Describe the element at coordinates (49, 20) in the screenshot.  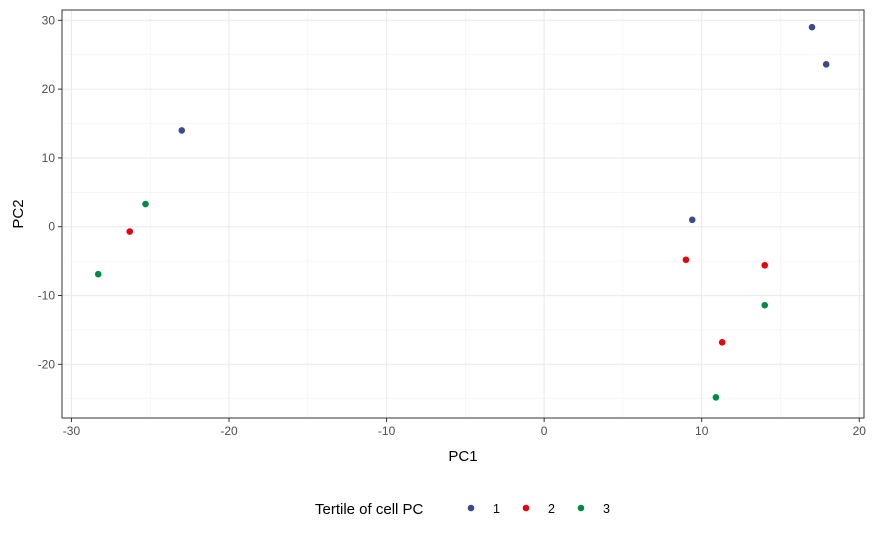
I see `y-tick-label: 30` at that location.